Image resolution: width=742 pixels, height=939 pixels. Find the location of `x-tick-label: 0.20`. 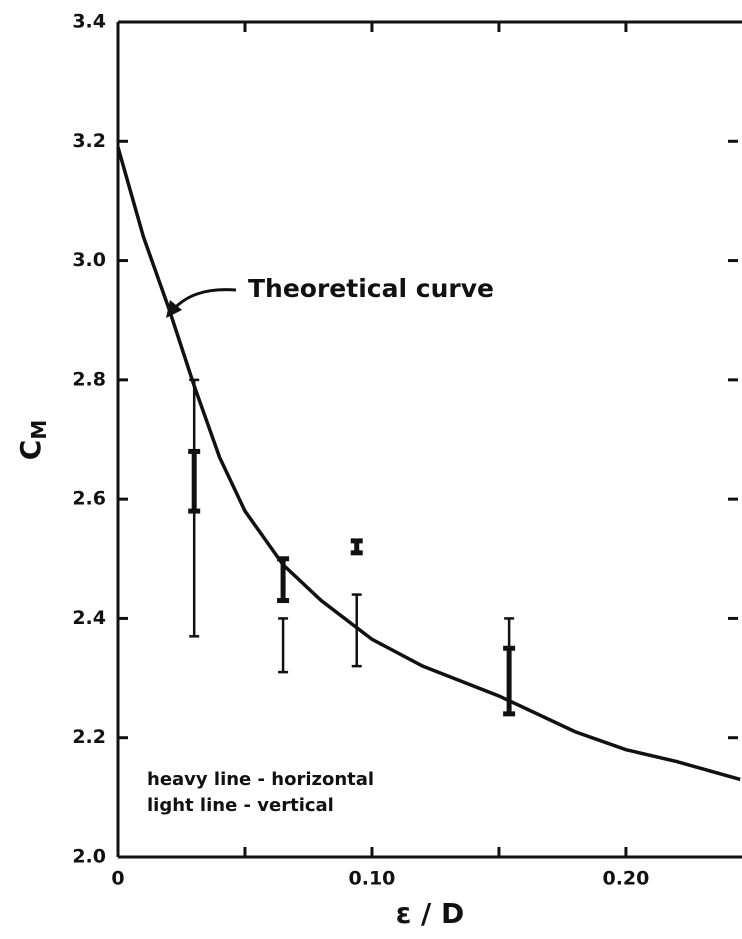

x-tick-label: 0.20 is located at coordinates (625, 879).